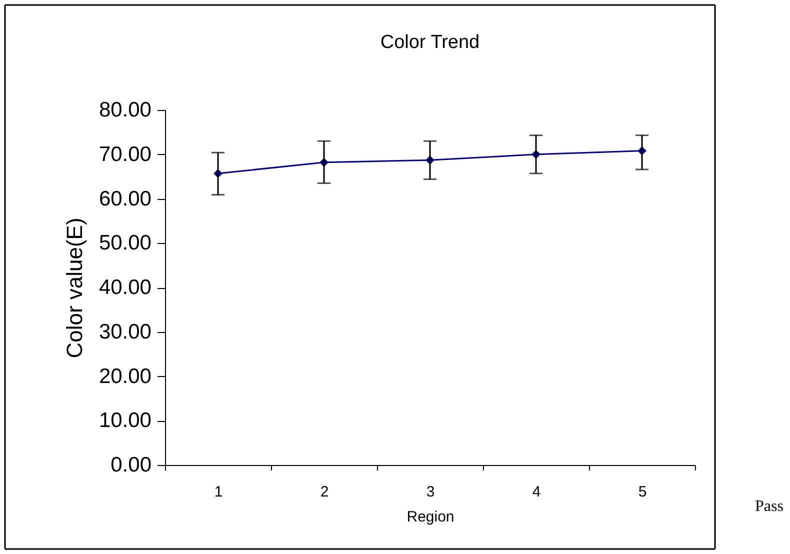  I want to click on y-tick-label: 40.00, so click(125, 287).